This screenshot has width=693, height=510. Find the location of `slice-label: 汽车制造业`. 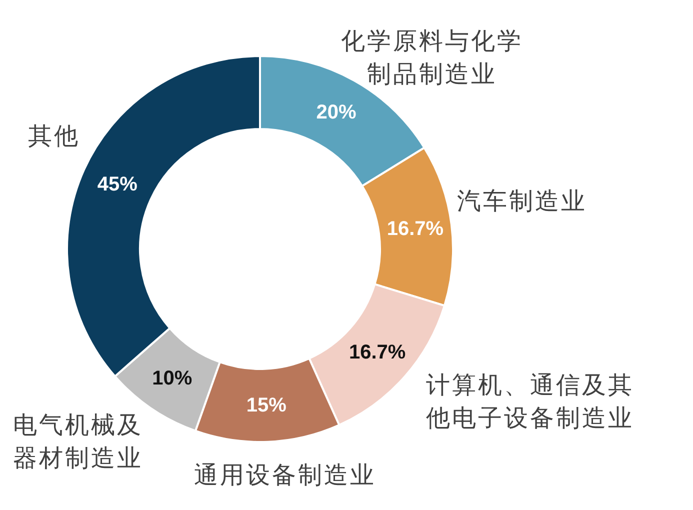

slice-label: 汽车制造业 is located at coordinates (522, 201).